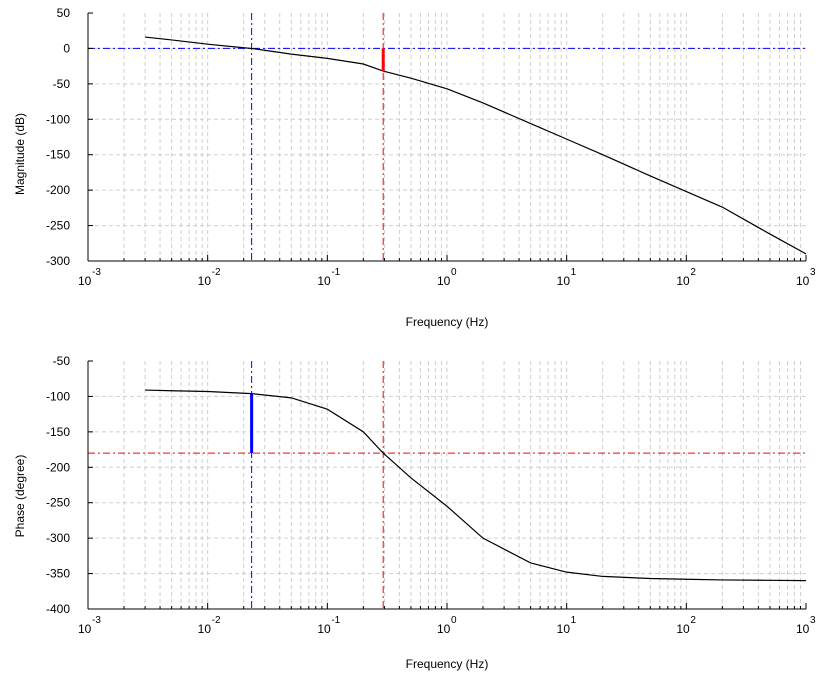 This screenshot has height=676, width=820. What do you see at coordinates (454, 272) in the screenshot?
I see `magnitude-x-tick-exponent: 0` at bounding box center [454, 272].